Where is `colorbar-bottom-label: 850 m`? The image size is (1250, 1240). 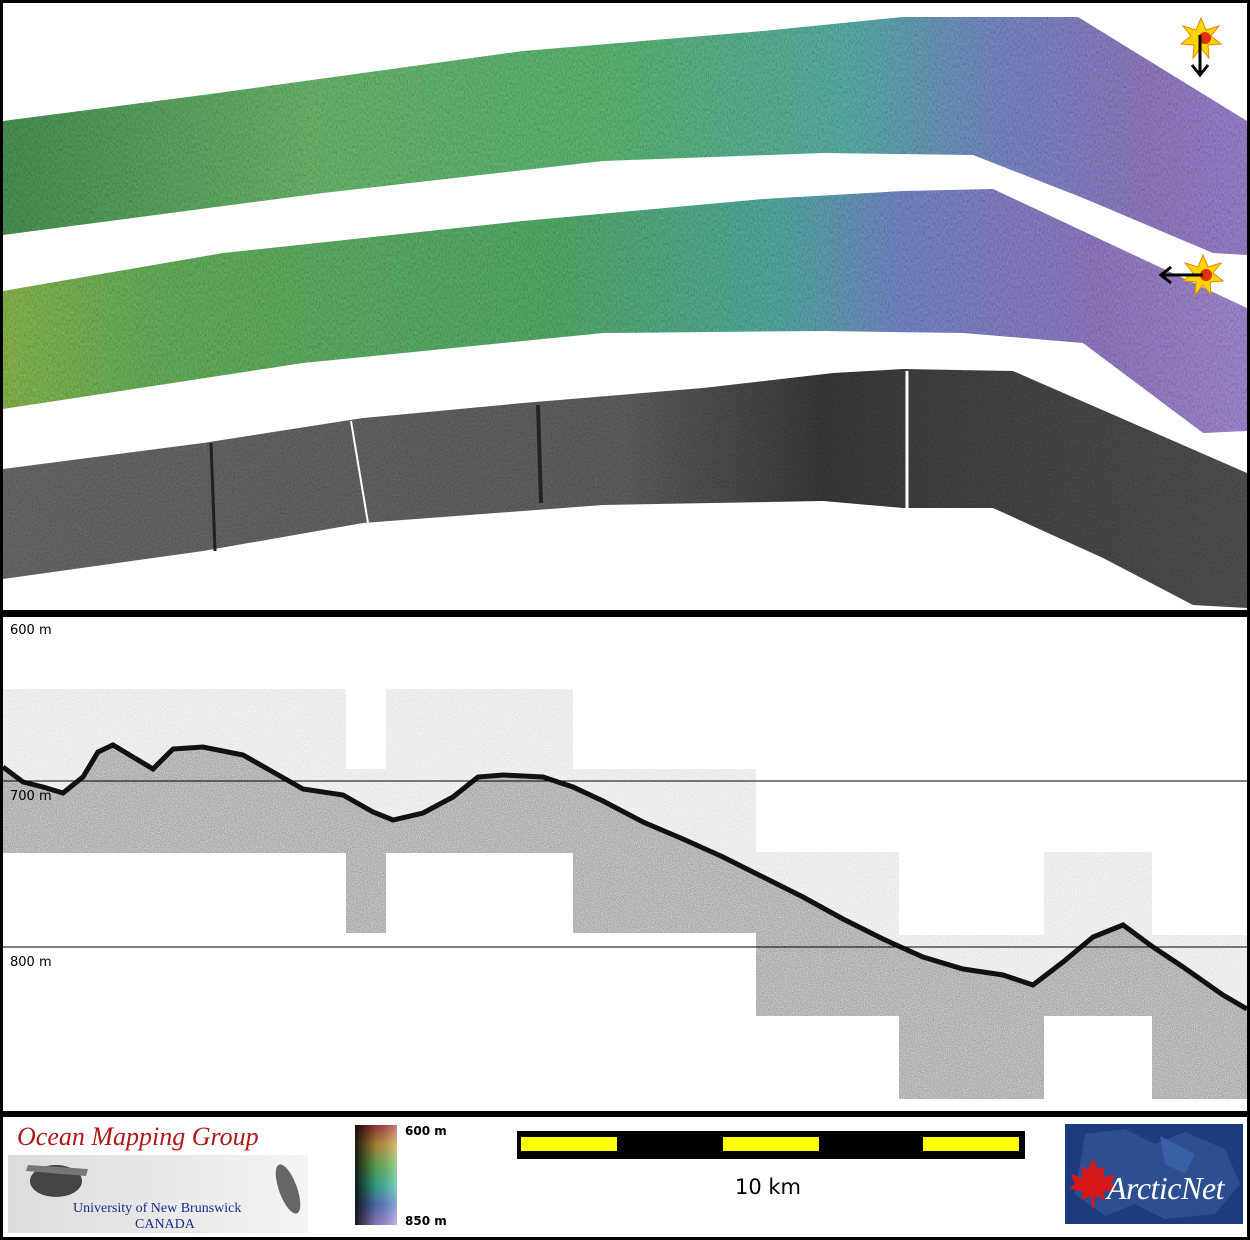 colorbar-bottom-label: 850 m is located at coordinates (426, 1221).